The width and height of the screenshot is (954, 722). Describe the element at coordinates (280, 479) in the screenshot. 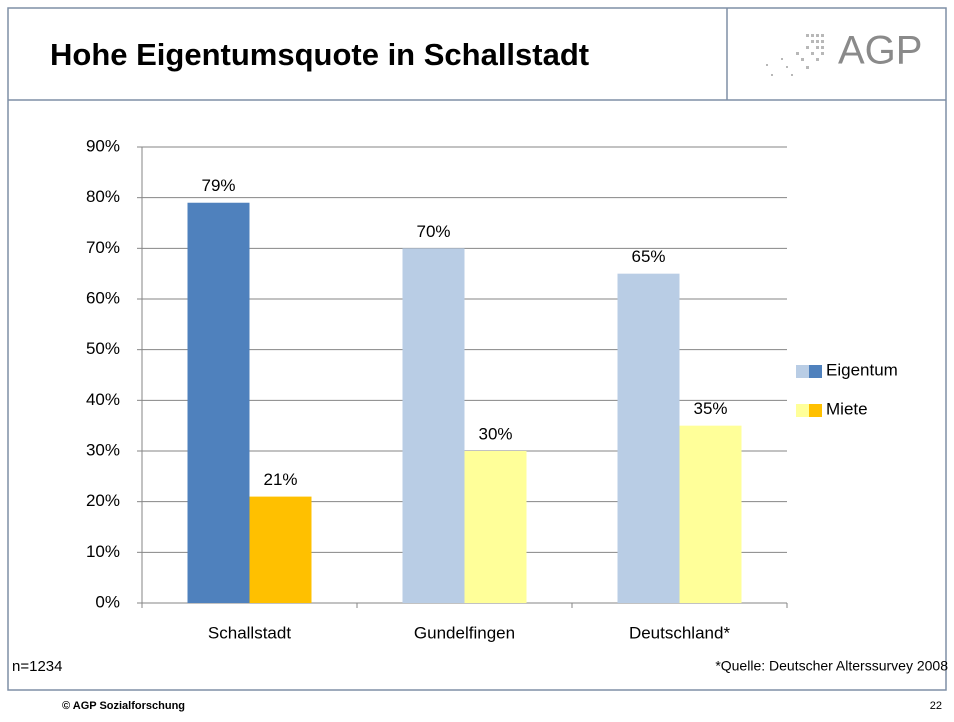

I see `value-label: 21%` at that location.